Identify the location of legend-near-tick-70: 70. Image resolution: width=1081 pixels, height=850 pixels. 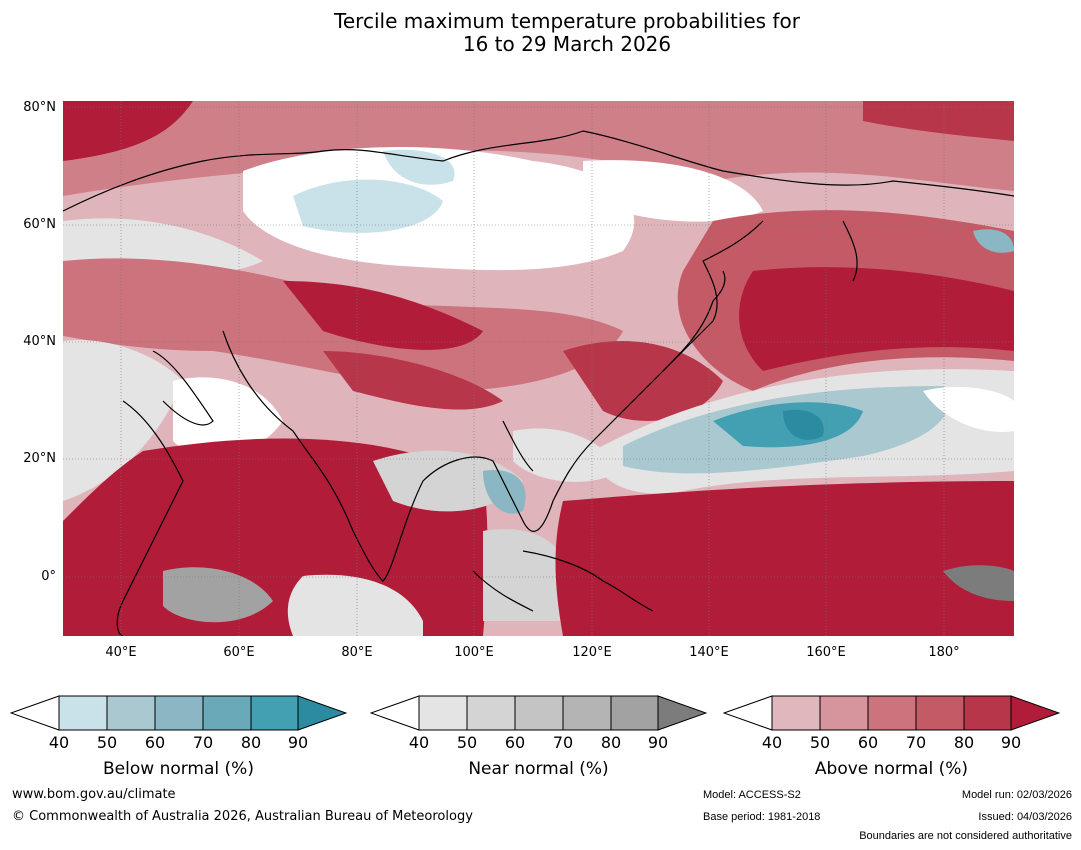
(563, 742).